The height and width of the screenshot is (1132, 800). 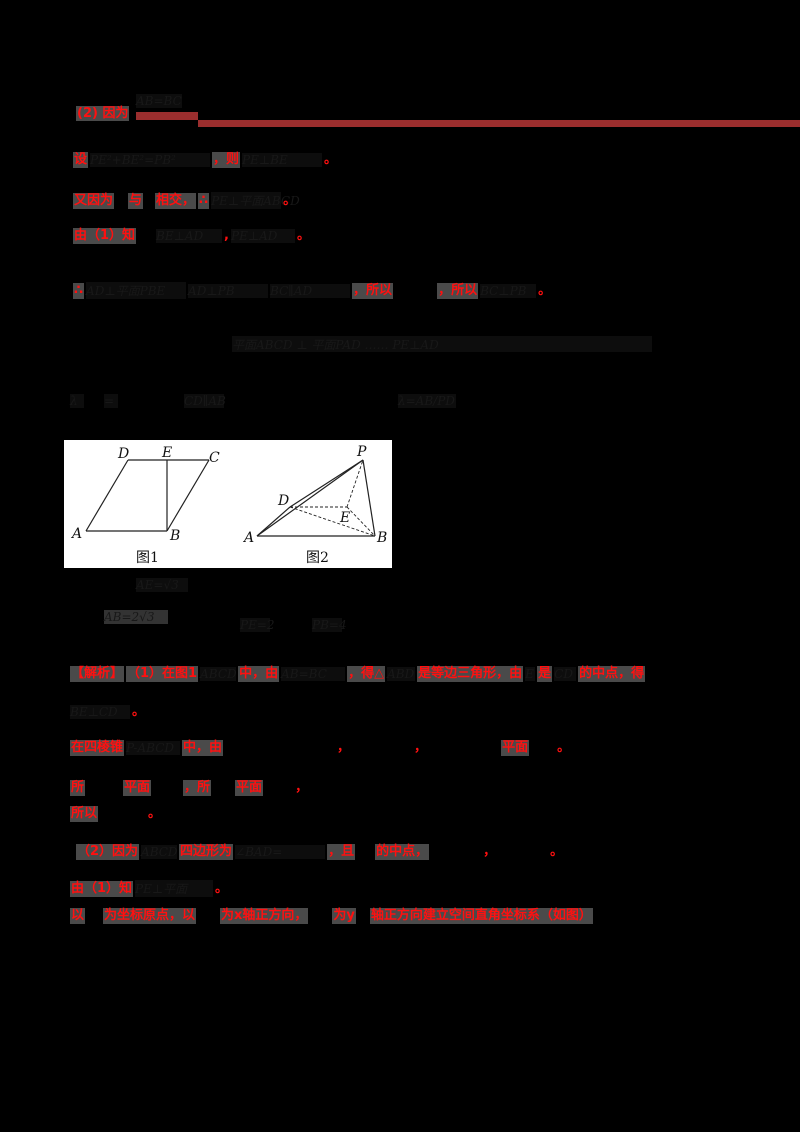 What do you see at coordinates (204, 200) in the screenshot?
I see `line-text: ∴` at bounding box center [204, 200].